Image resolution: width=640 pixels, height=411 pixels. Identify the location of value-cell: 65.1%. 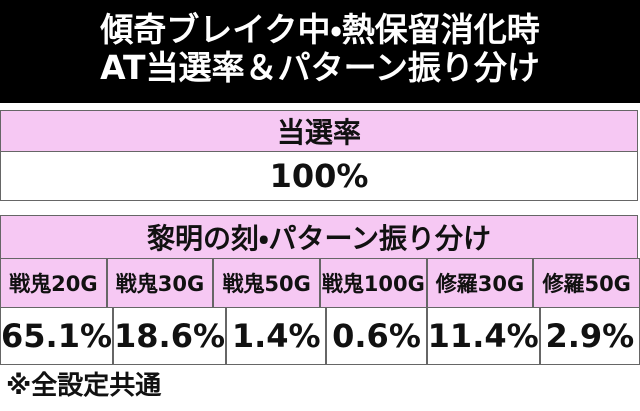
(57, 336).